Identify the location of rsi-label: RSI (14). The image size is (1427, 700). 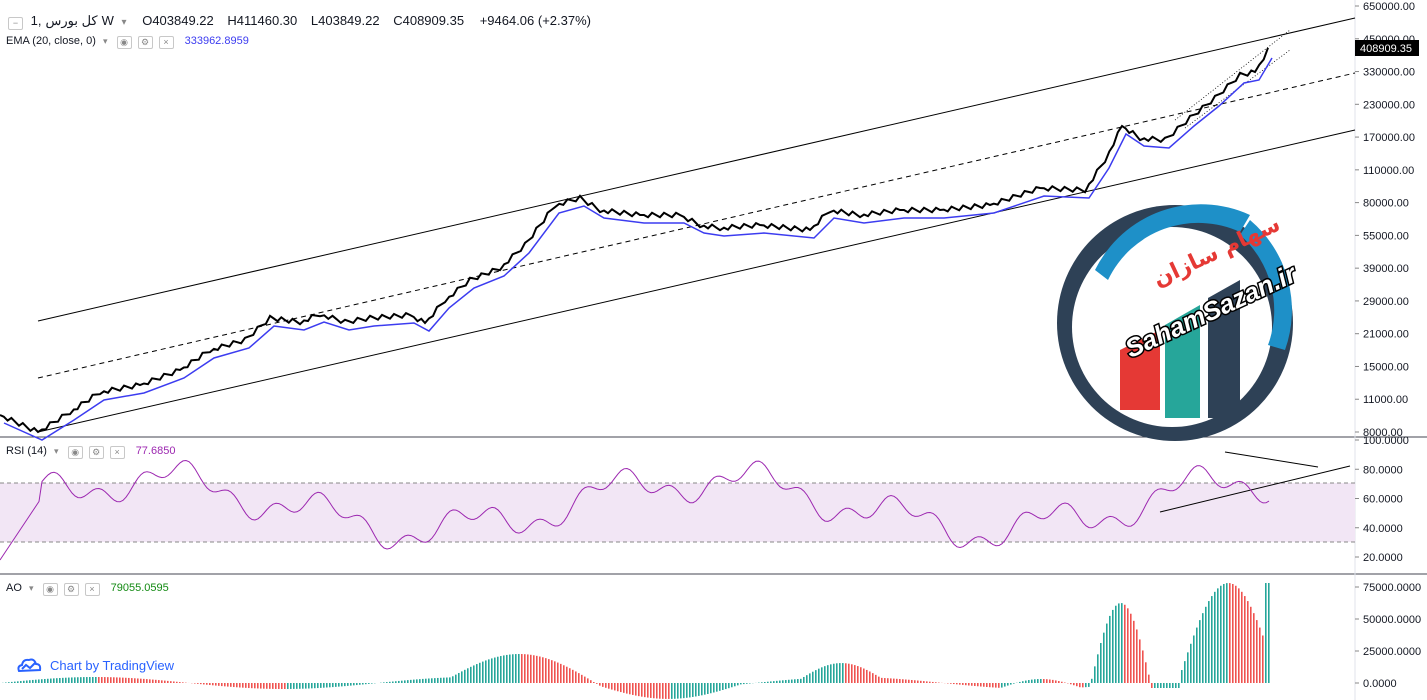
(26, 451).